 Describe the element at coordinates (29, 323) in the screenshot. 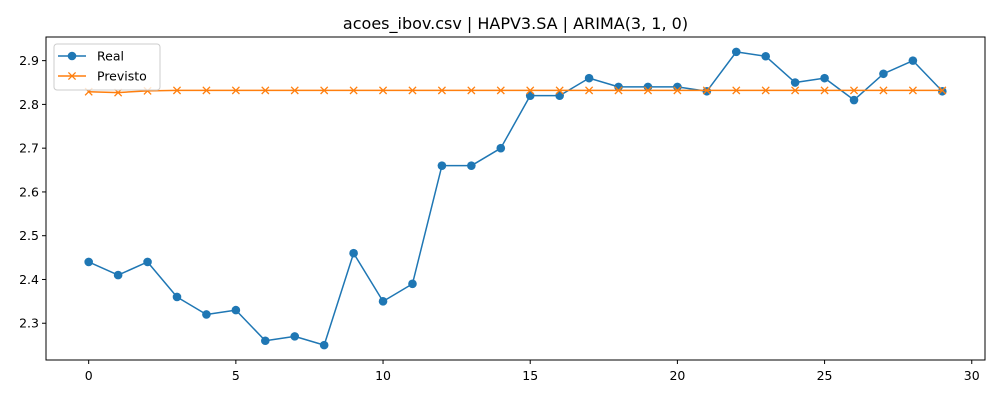

I see `y-tick-label: 2.3` at that location.